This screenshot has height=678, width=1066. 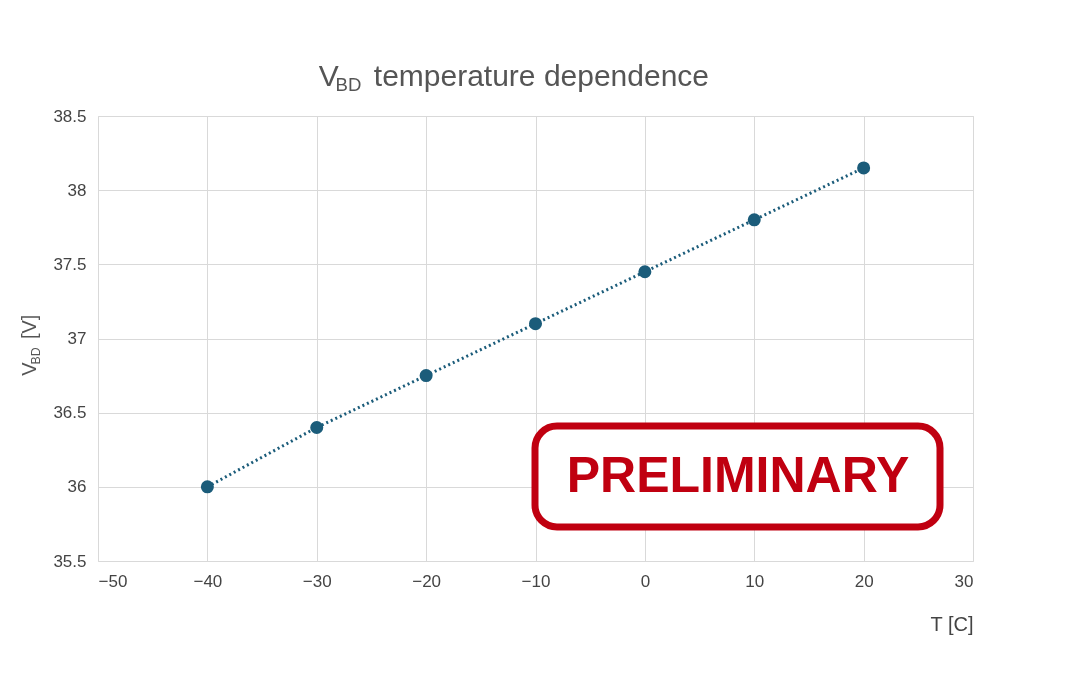 What do you see at coordinates (427, 581) in the screenshot?
I see `x-tick-label: −20` at bounding box center [427, 581].